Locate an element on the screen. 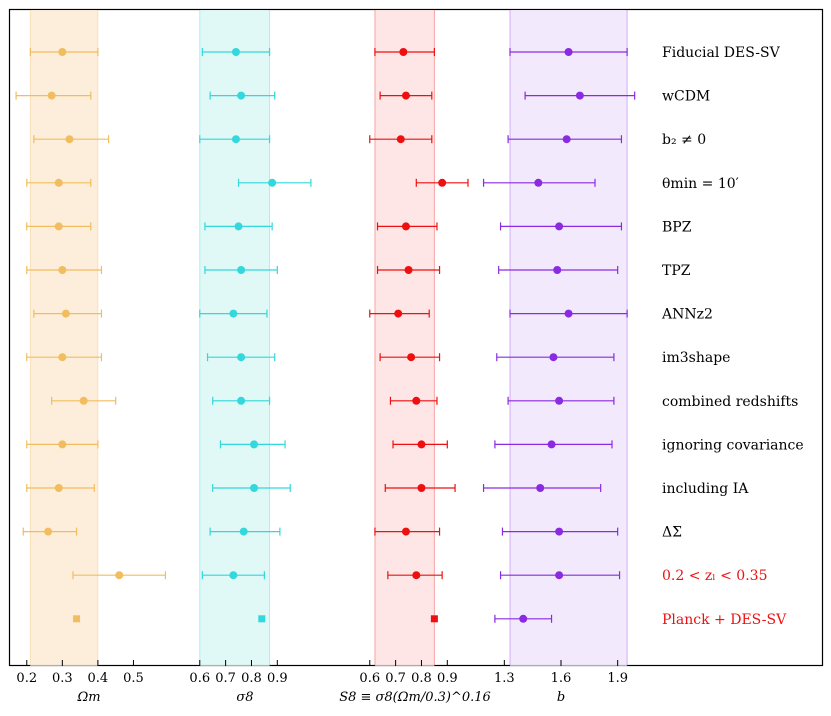  omega-m-axis-label: Ωm is located at coordinates (88, 697).